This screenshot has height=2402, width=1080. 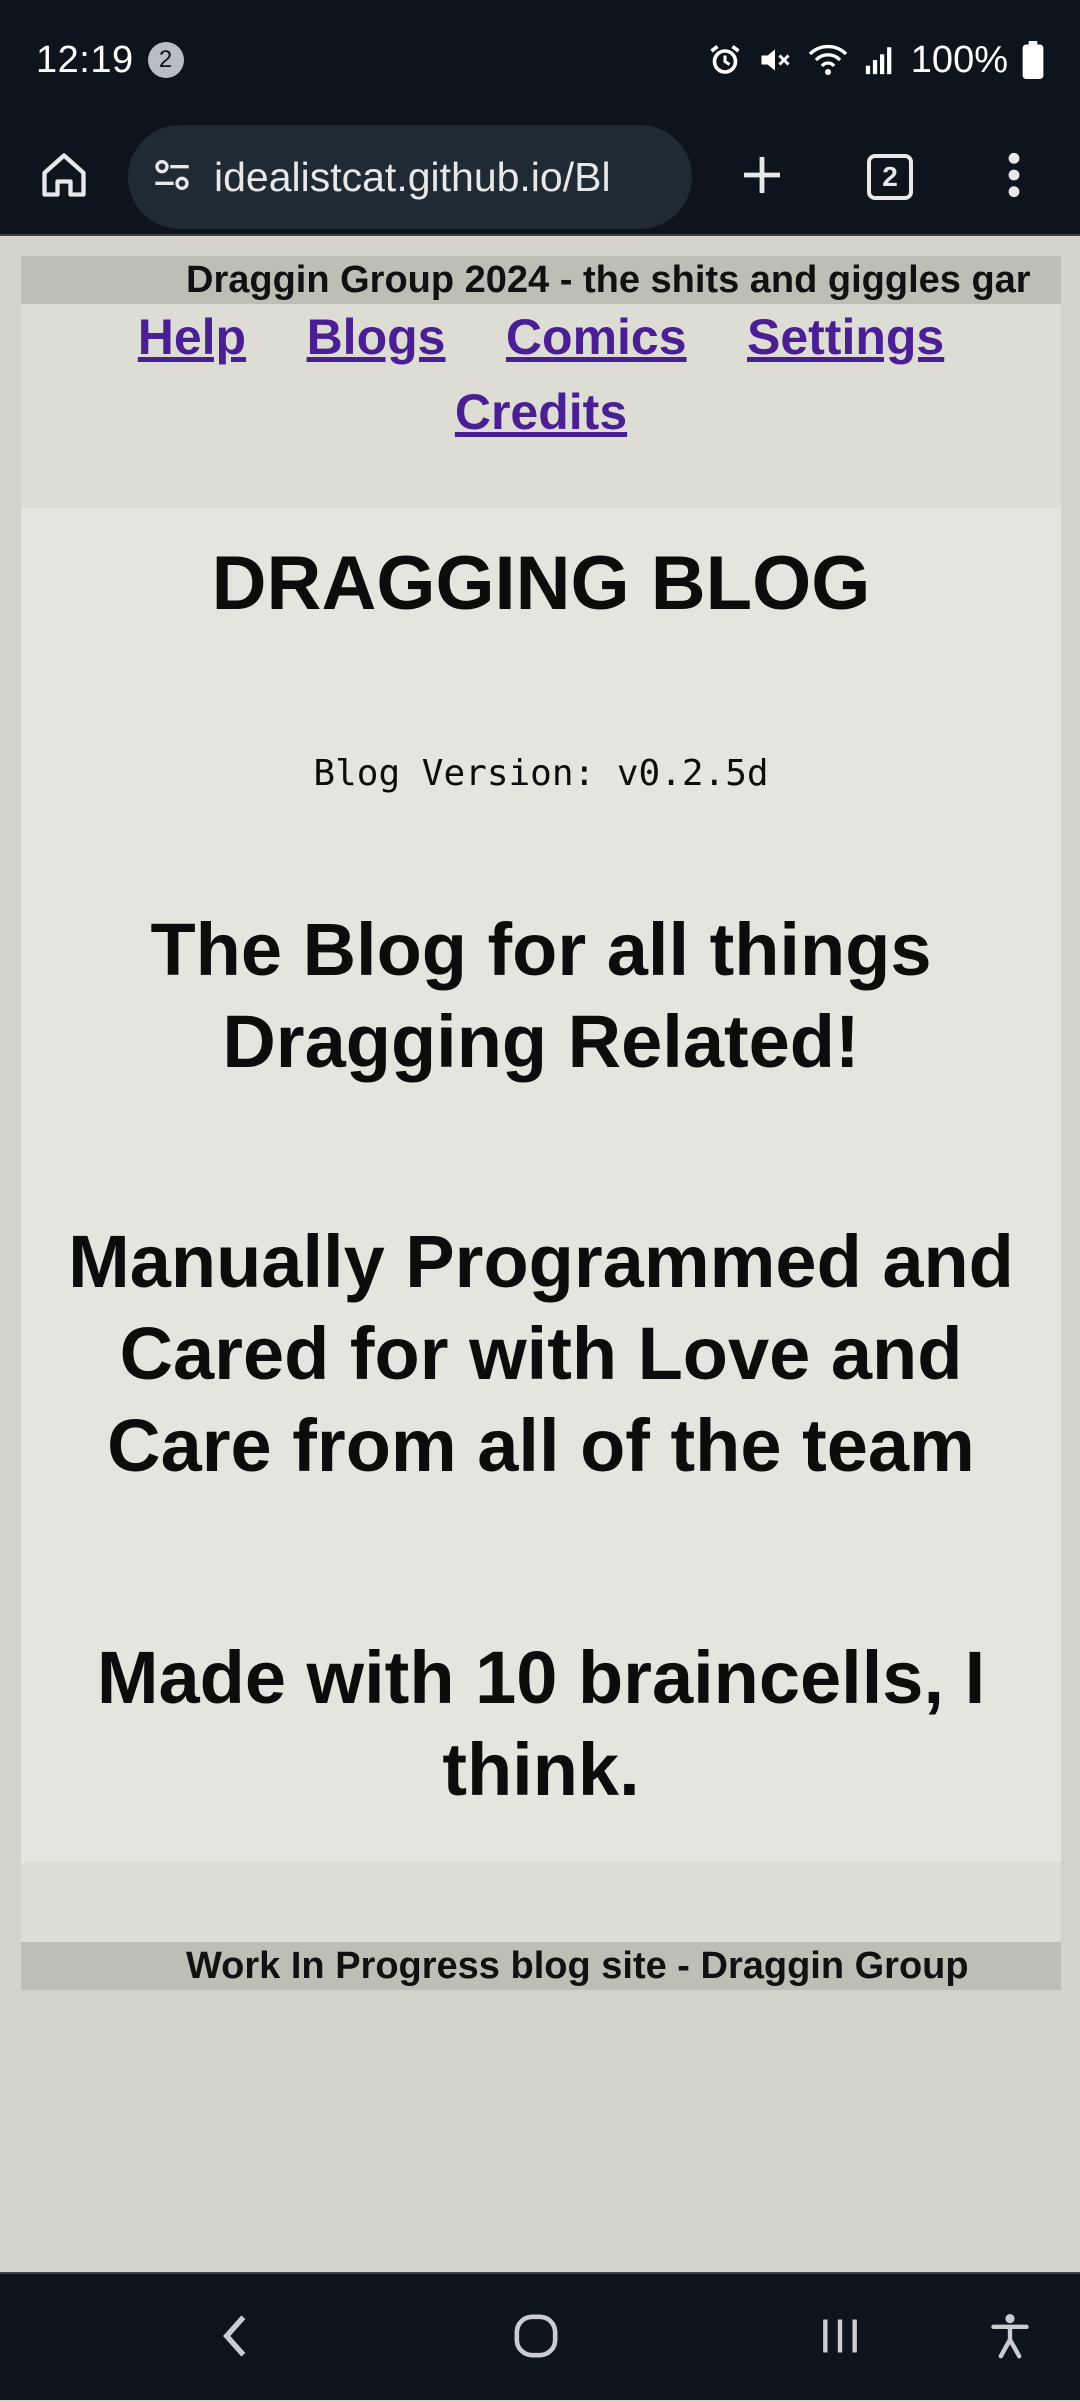 I want to click on recents-button, so click(x=840, y=2338).